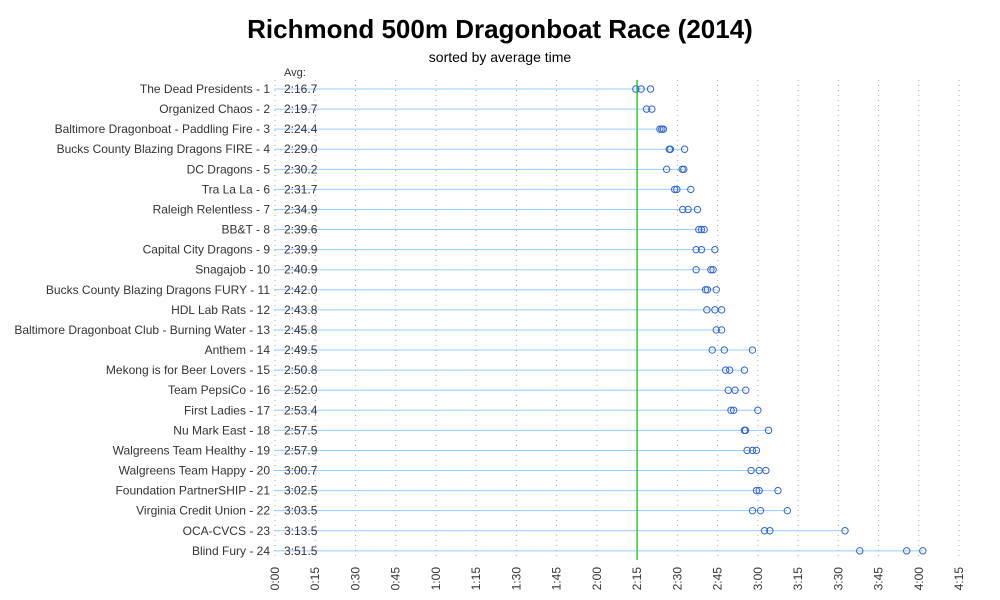 This screenshot has height=600, width=1000. I want to click on avg-label: 2:24.4, so click(301, 129).